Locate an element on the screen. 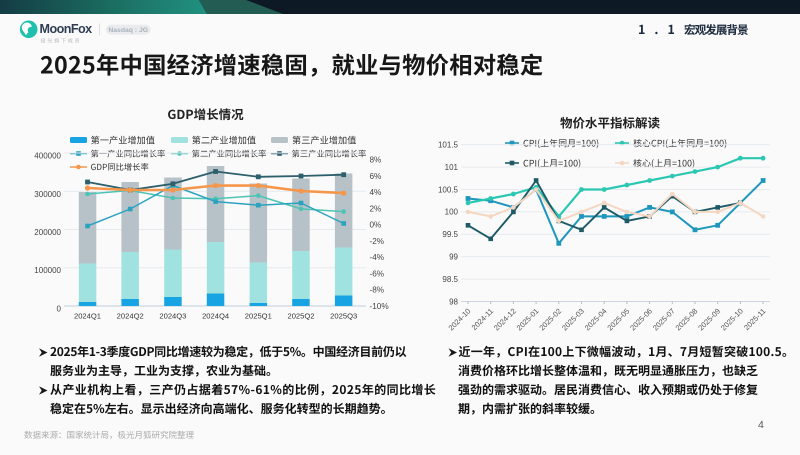 The width and height of the screenshot is (800, 455). svg-text: 98.5 is located at coordinates (450, 279).